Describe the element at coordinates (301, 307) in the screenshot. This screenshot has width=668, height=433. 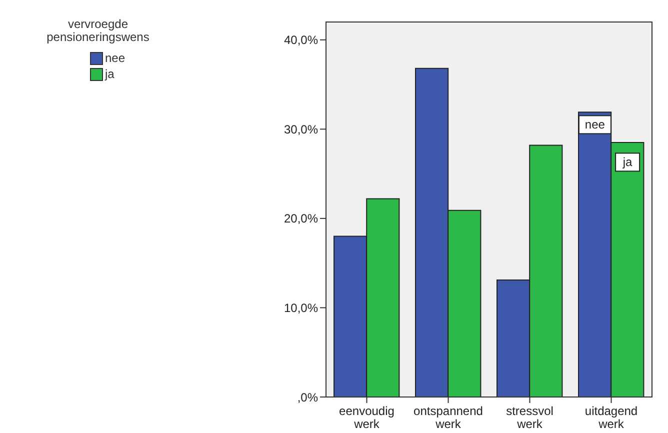
I see `y-tick-label: 10,0%` at that location.